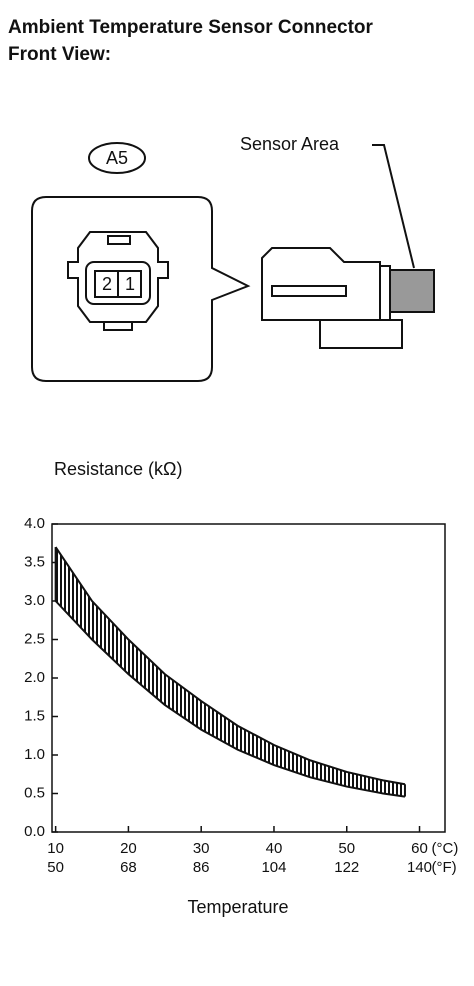  I want to click on y-tick-label: 0.5, so click(34, 792).